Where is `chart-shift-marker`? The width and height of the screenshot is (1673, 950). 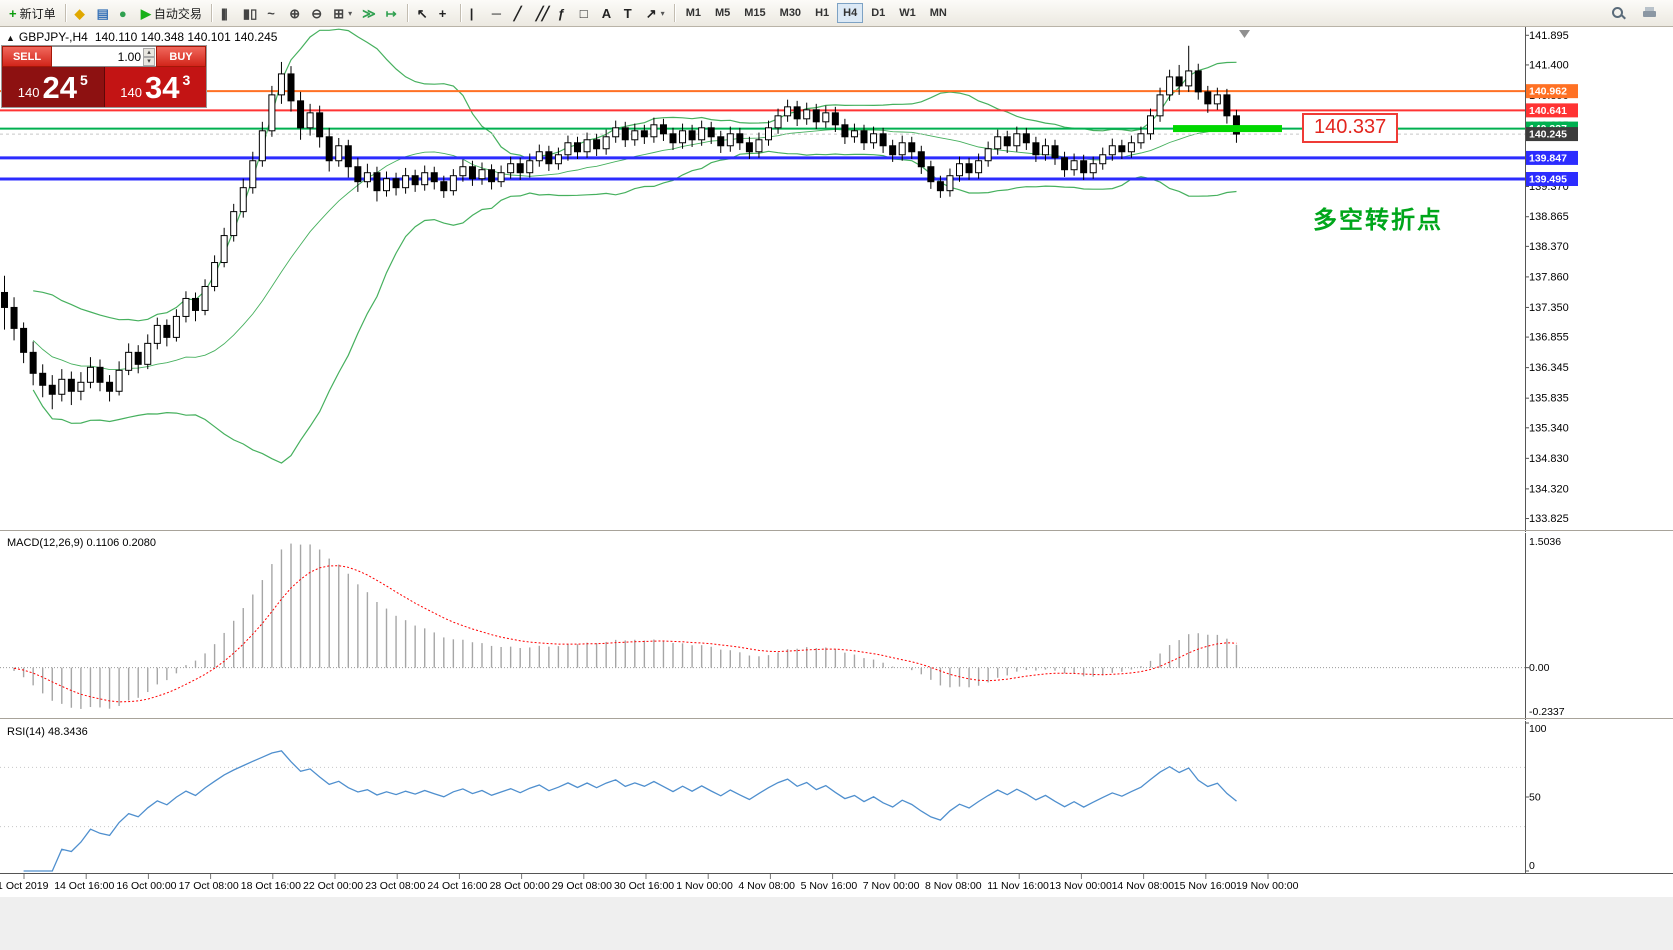
chart-shift-marker is located at coordinates (1244, 34).